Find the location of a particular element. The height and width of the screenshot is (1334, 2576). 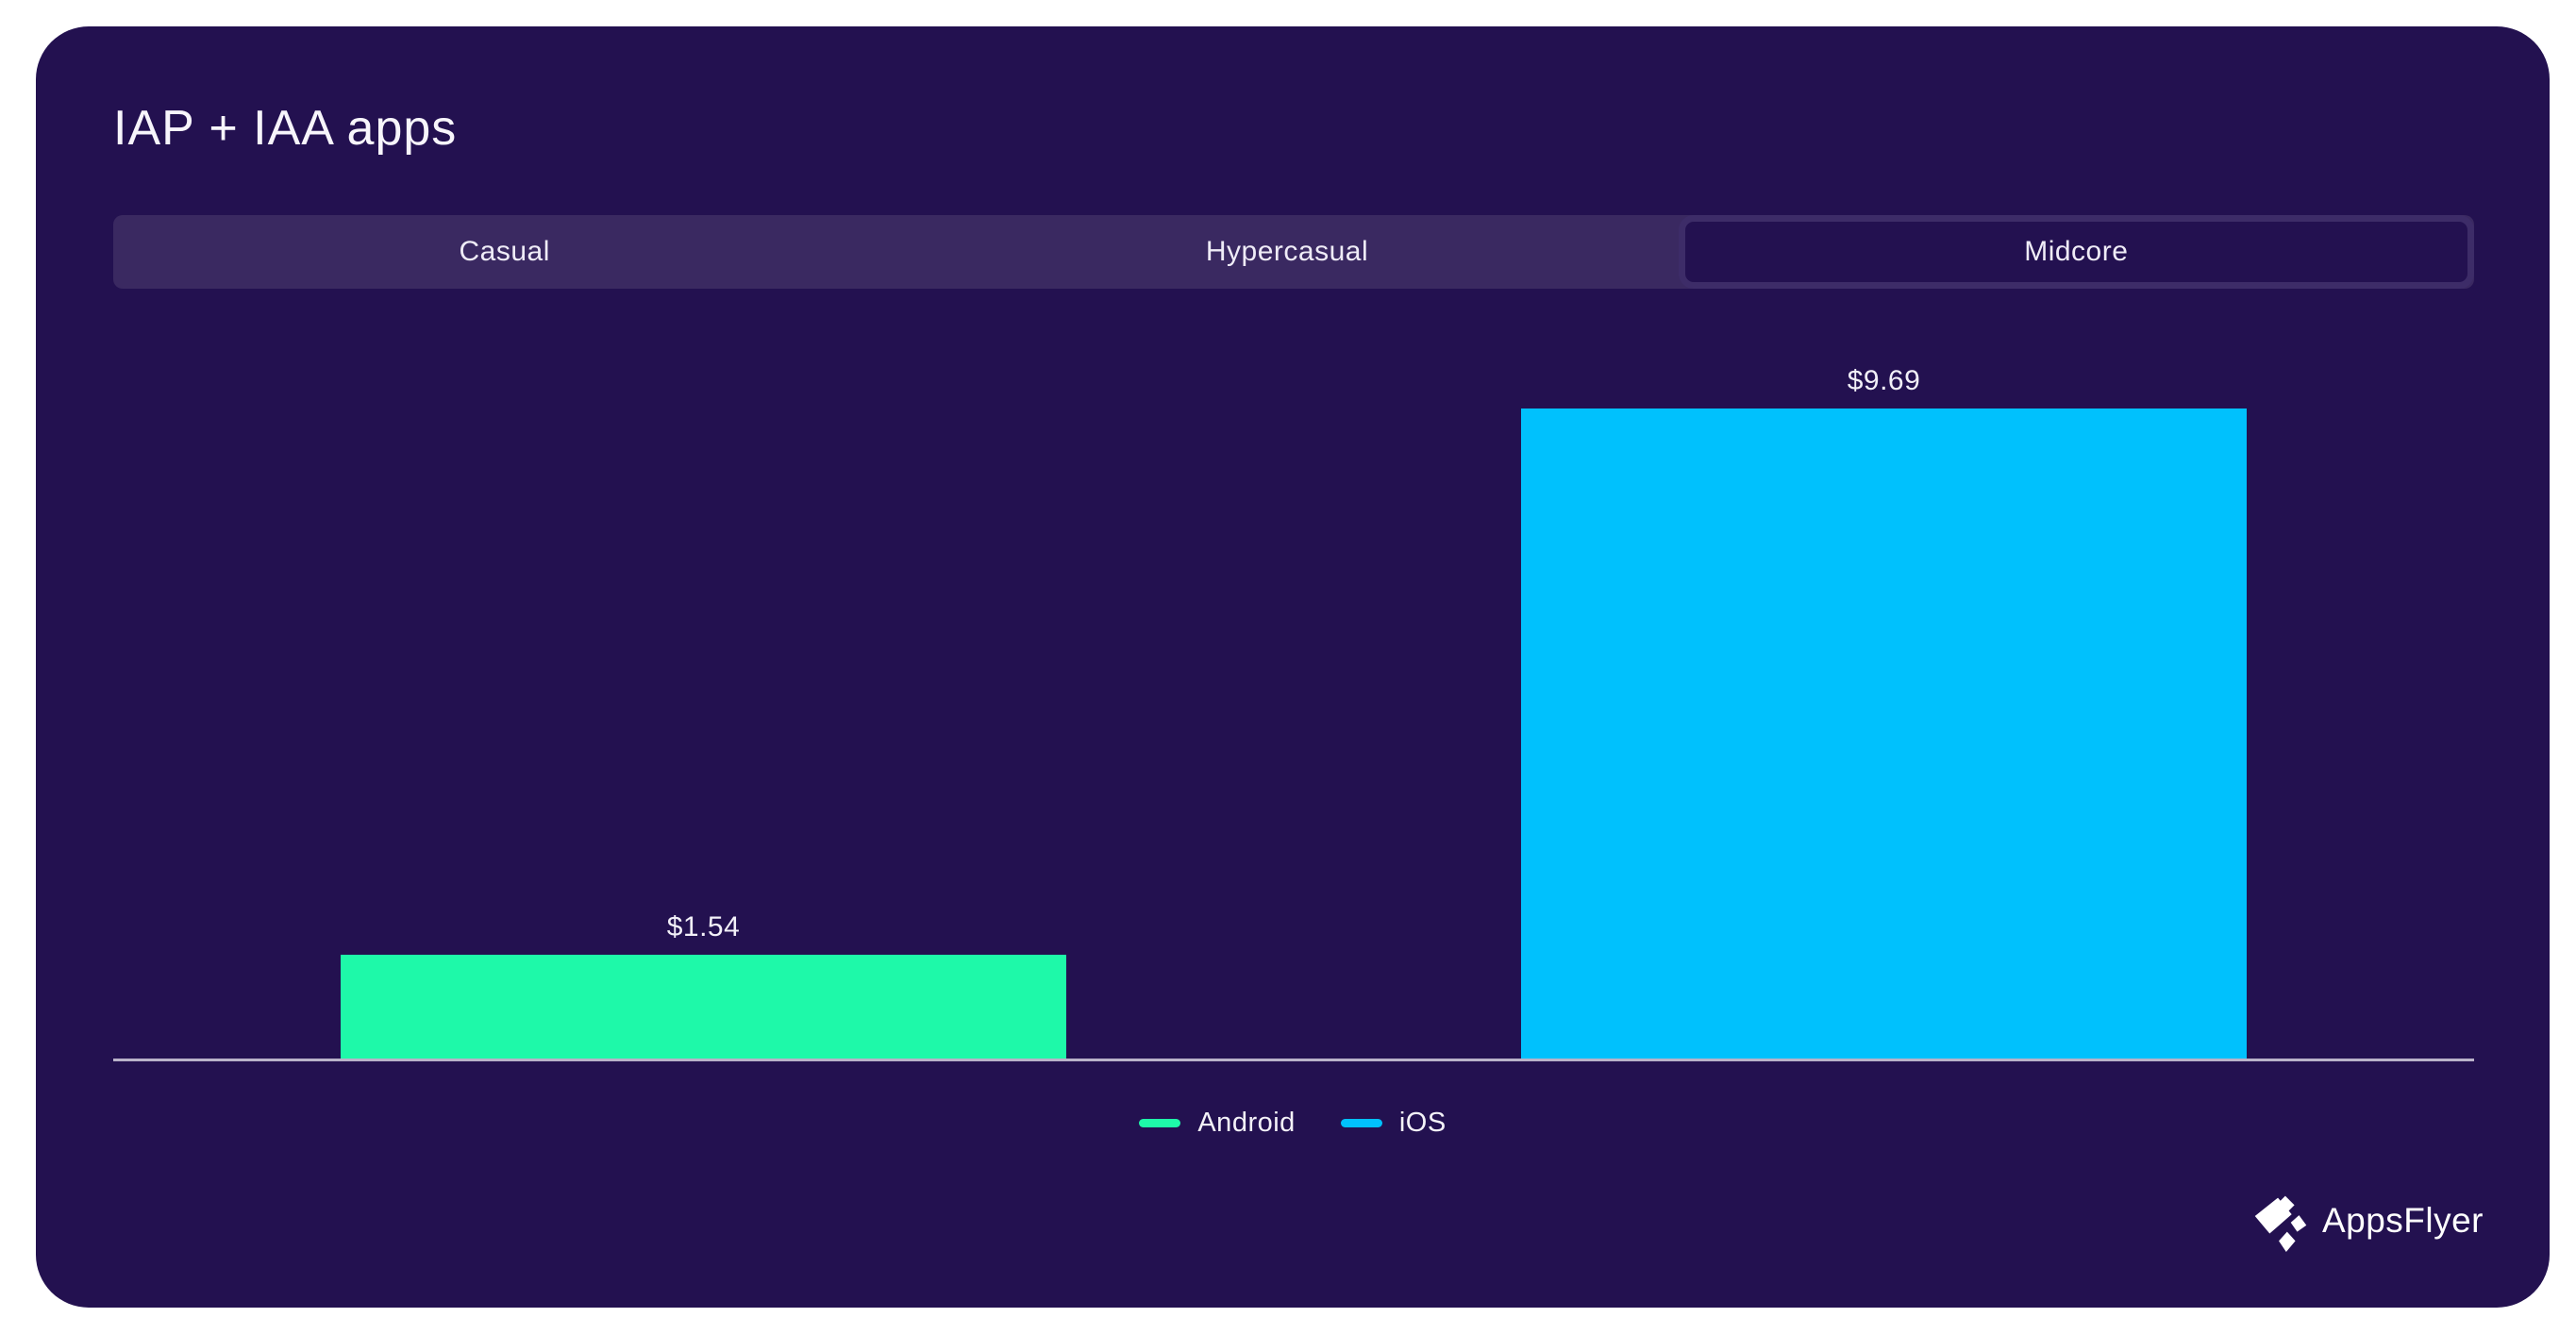

appsflyer-logo-text: AppsFlyer is located at coordinates (2402, 1220).